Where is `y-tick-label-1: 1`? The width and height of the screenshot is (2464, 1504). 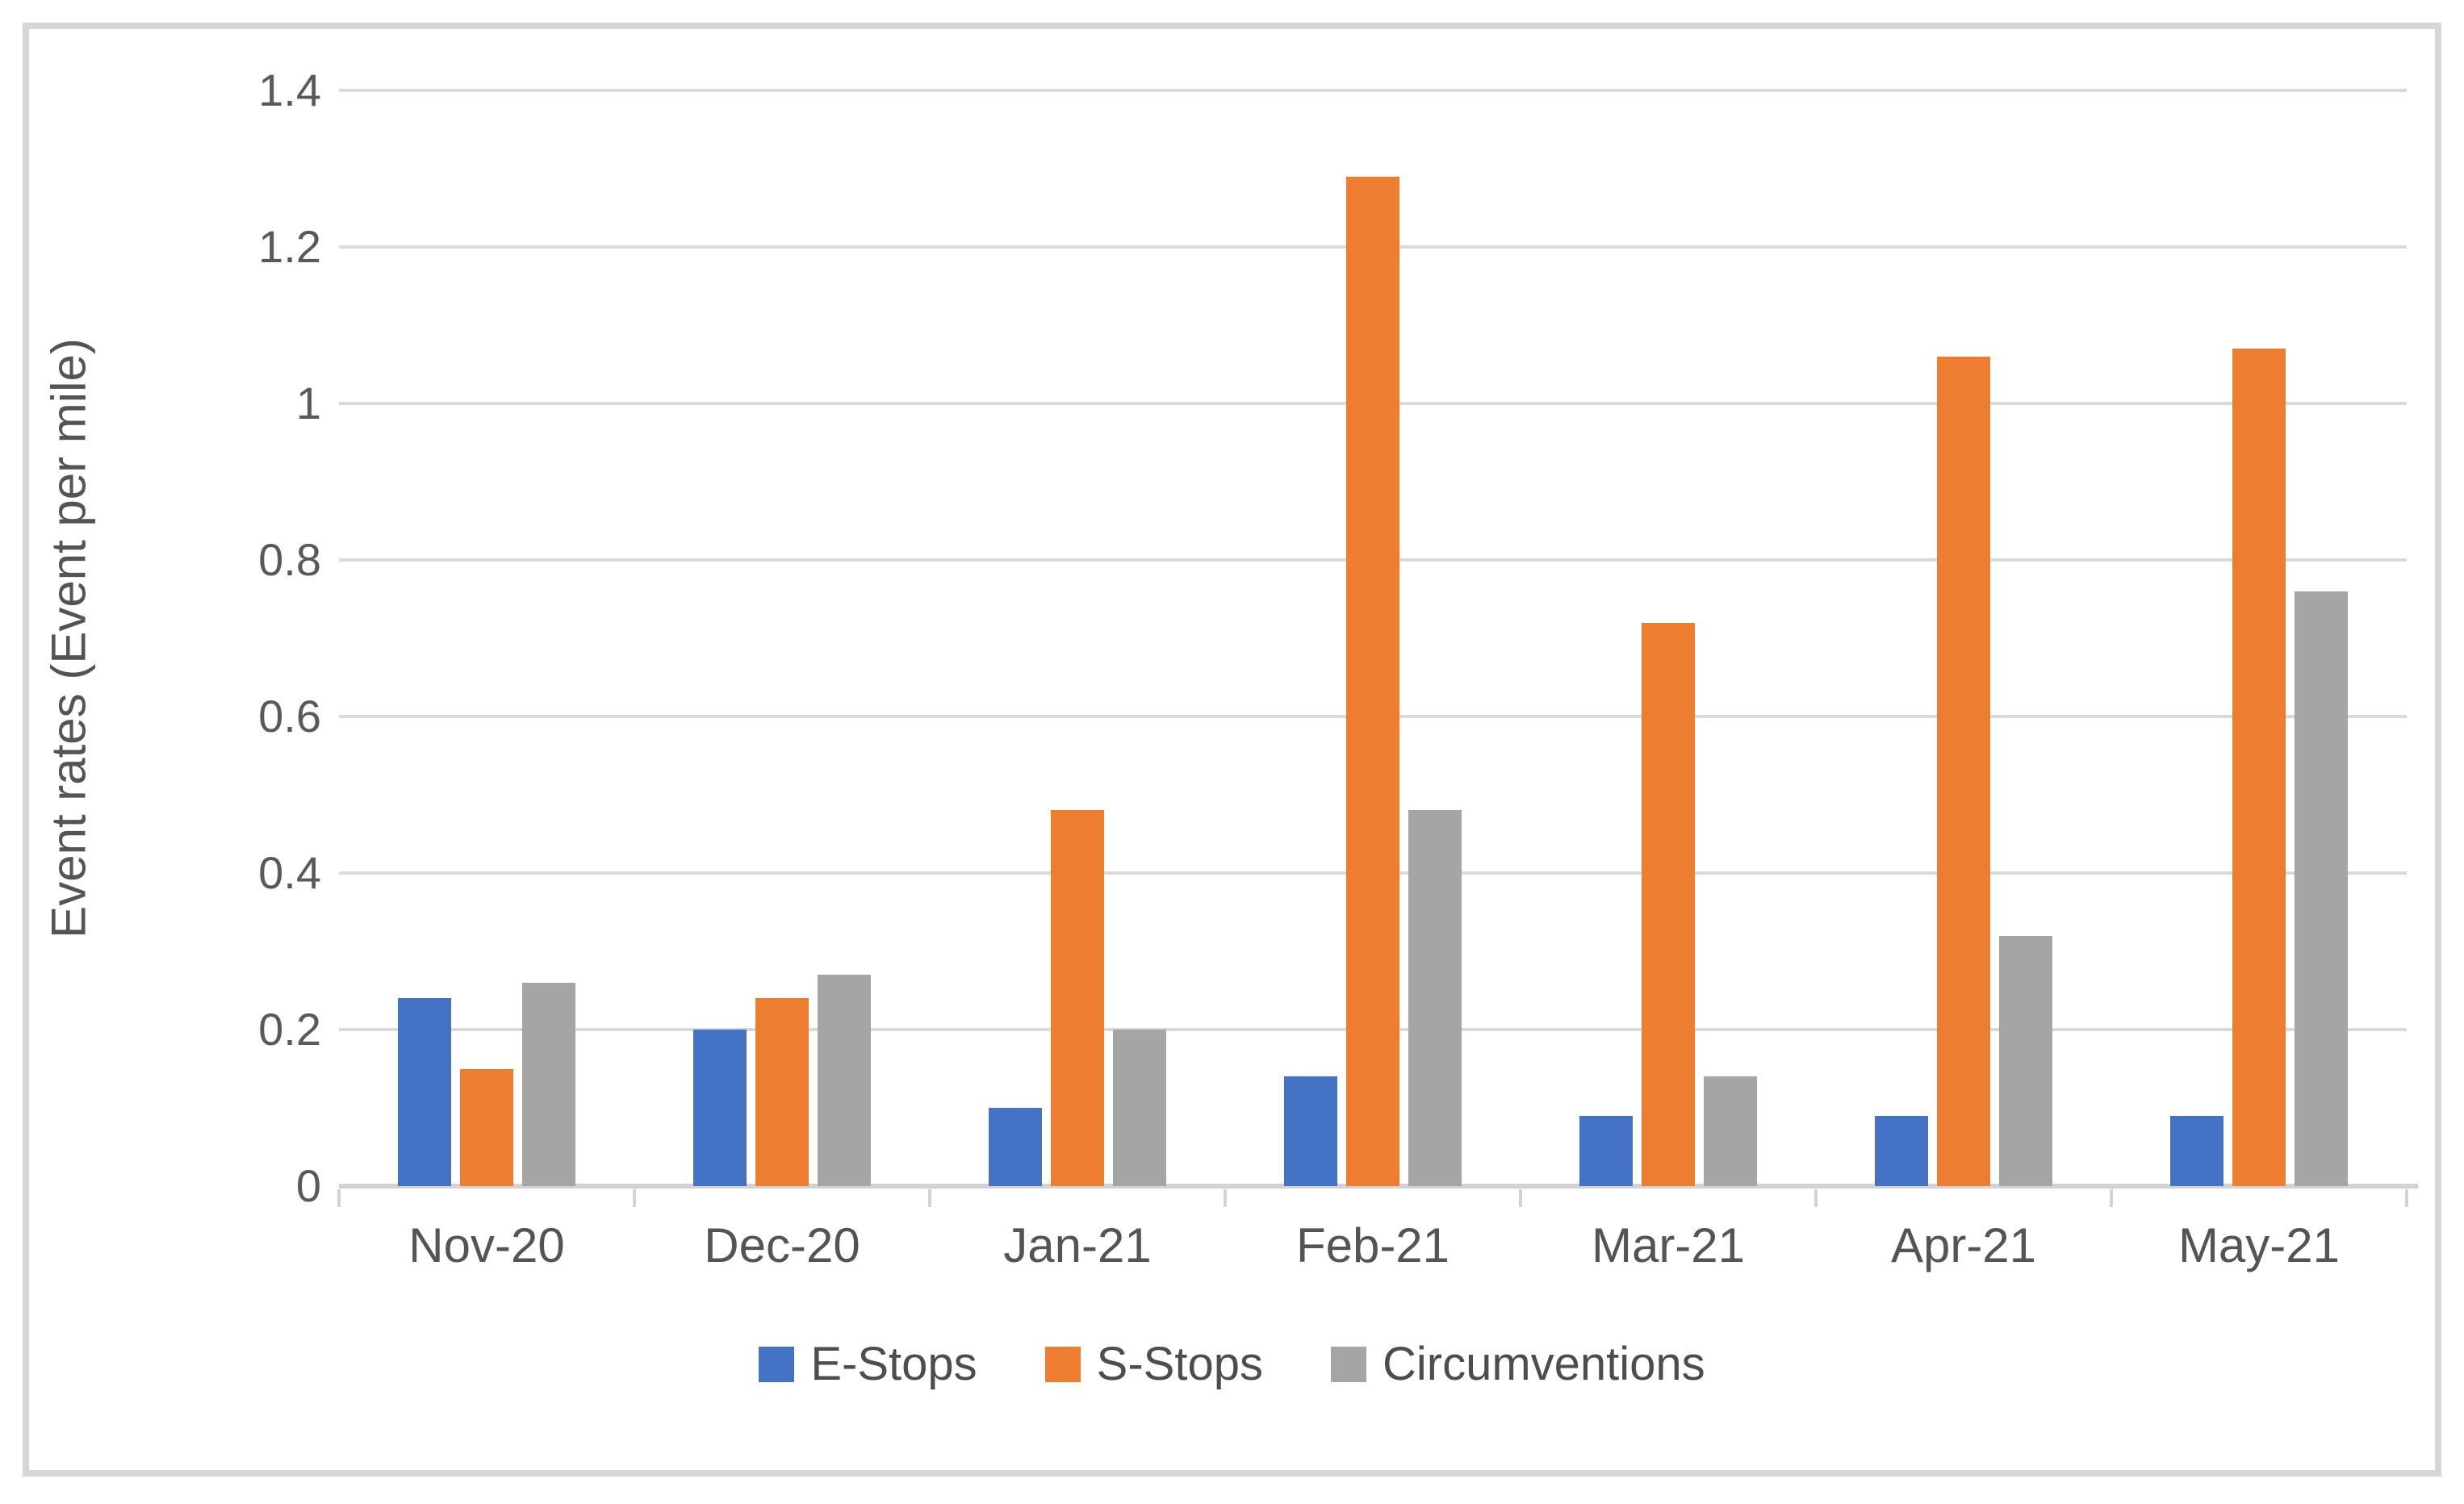 y-tick-label-1: 1 is located at coordinates (308, 403).